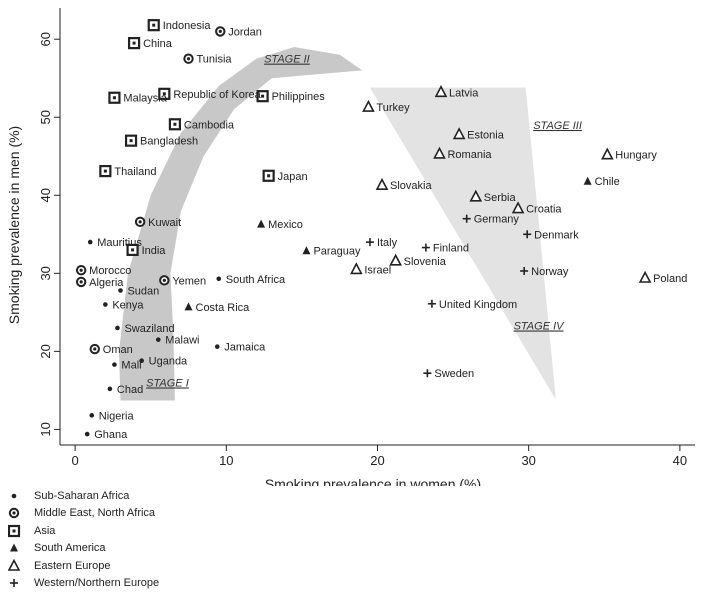  What do you see at coordinates (45, 429) in the screenshot?
I see `y-tick-label: 10` at bounding box center [45, 429].